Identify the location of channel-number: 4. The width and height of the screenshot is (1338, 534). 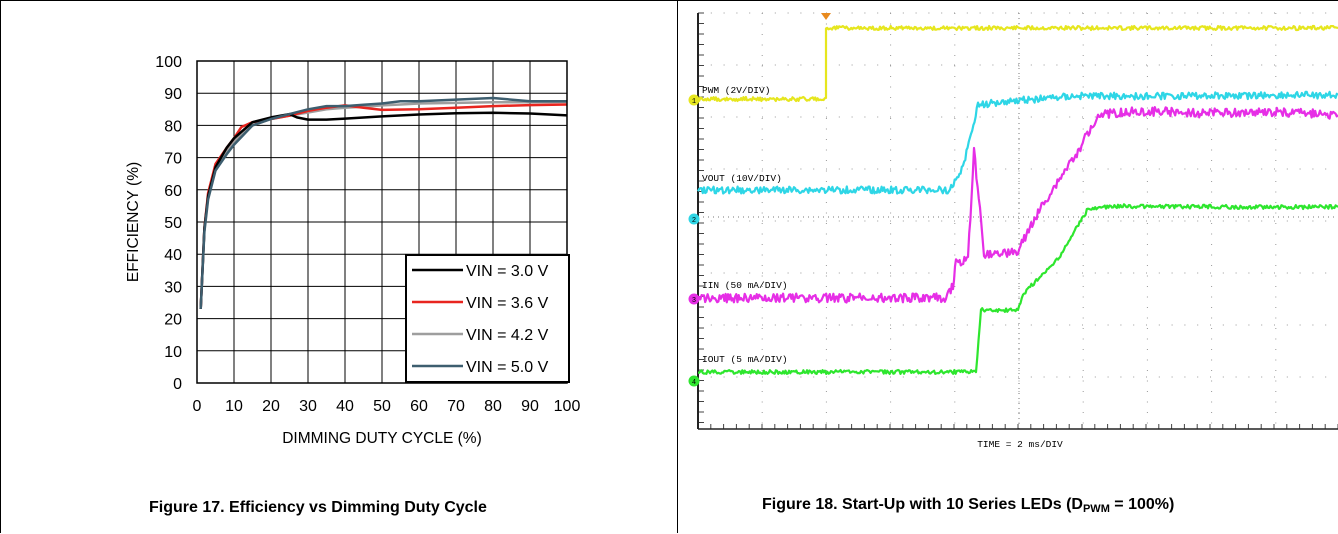
(694, 383).